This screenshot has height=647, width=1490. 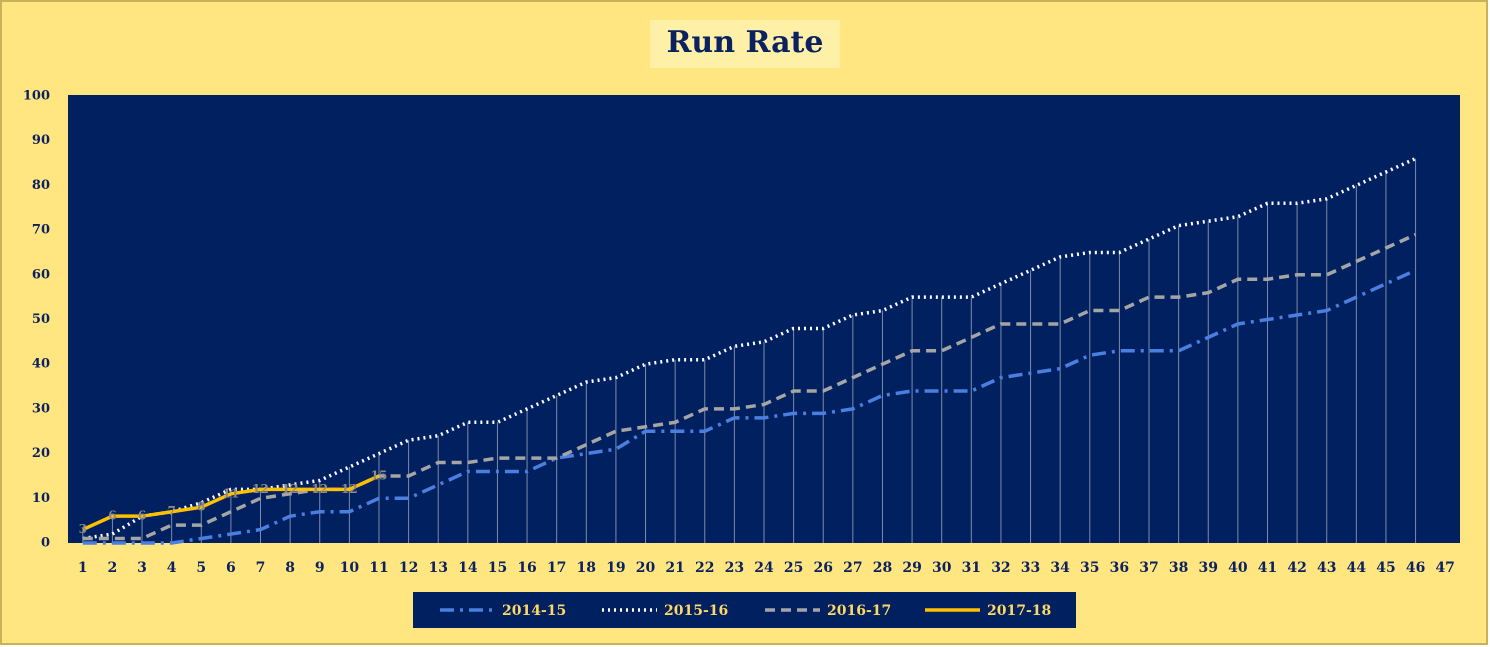 What do you see at coordinates (1208, 568) in the screenshot?
I see `x-tick-label: 39` at bounding box center [1208, 568].